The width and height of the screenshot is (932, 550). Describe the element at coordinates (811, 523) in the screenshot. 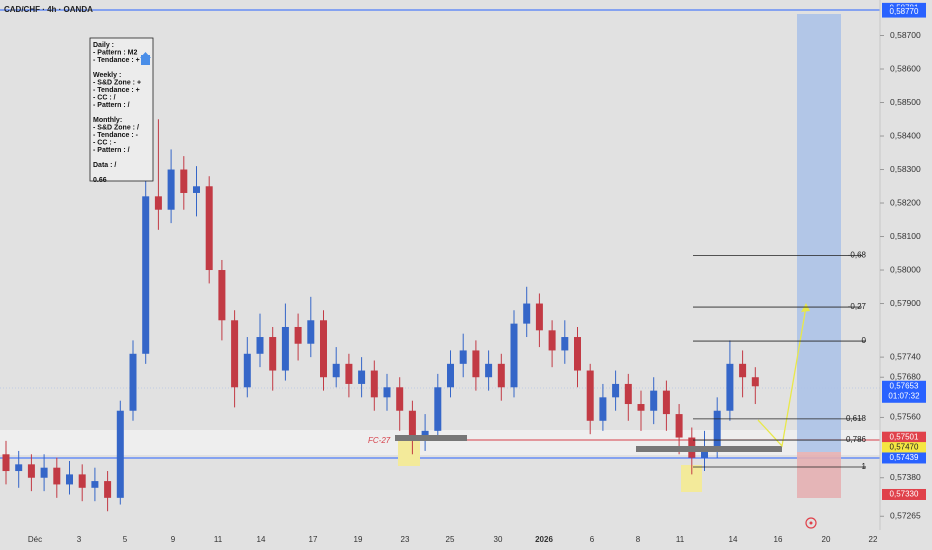

I see `event-icon` at that location.